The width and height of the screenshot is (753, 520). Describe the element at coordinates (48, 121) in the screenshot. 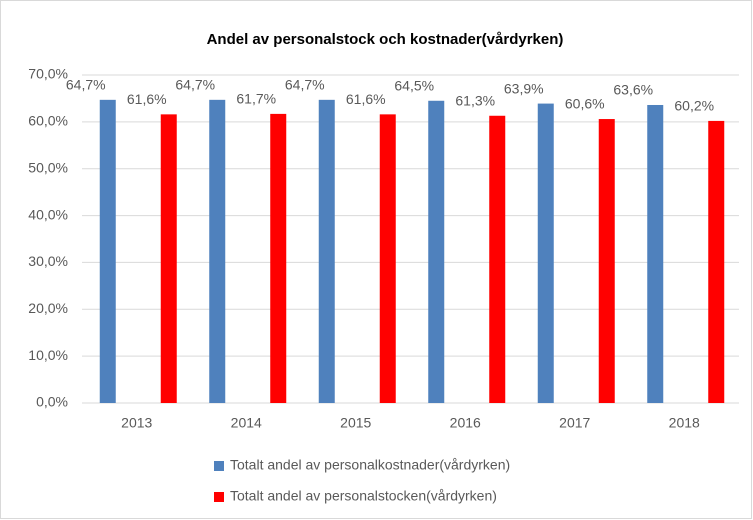

I see `y-tick-label: 60,0%` at that location.